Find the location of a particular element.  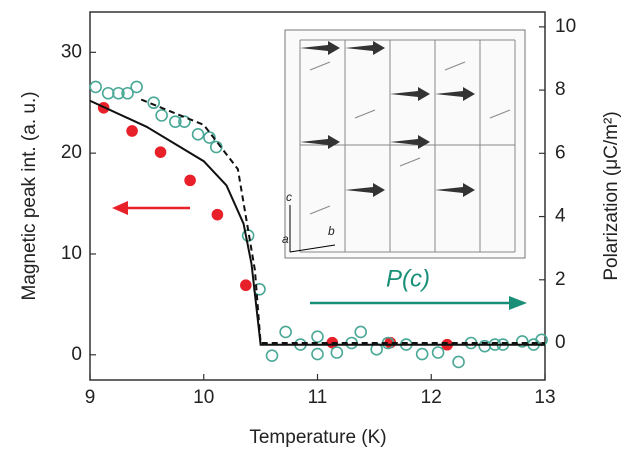

annotation: P(c) is located at coordinates (408, 278).